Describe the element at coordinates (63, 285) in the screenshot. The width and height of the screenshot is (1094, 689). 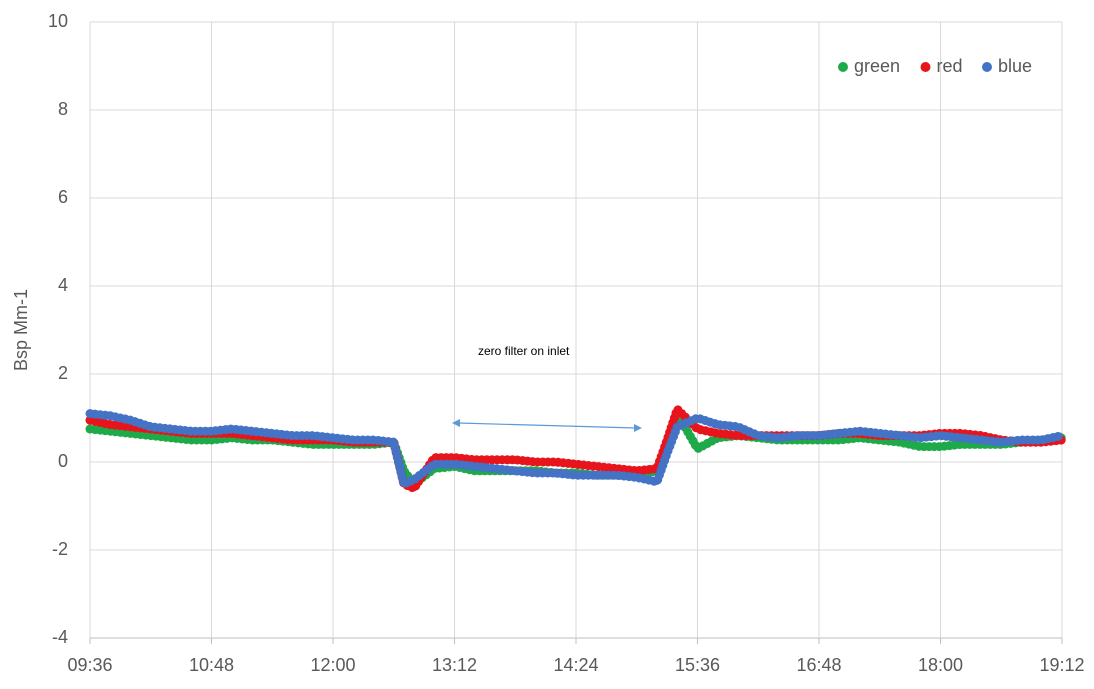
I see `y-tick-label: 4` at that location.